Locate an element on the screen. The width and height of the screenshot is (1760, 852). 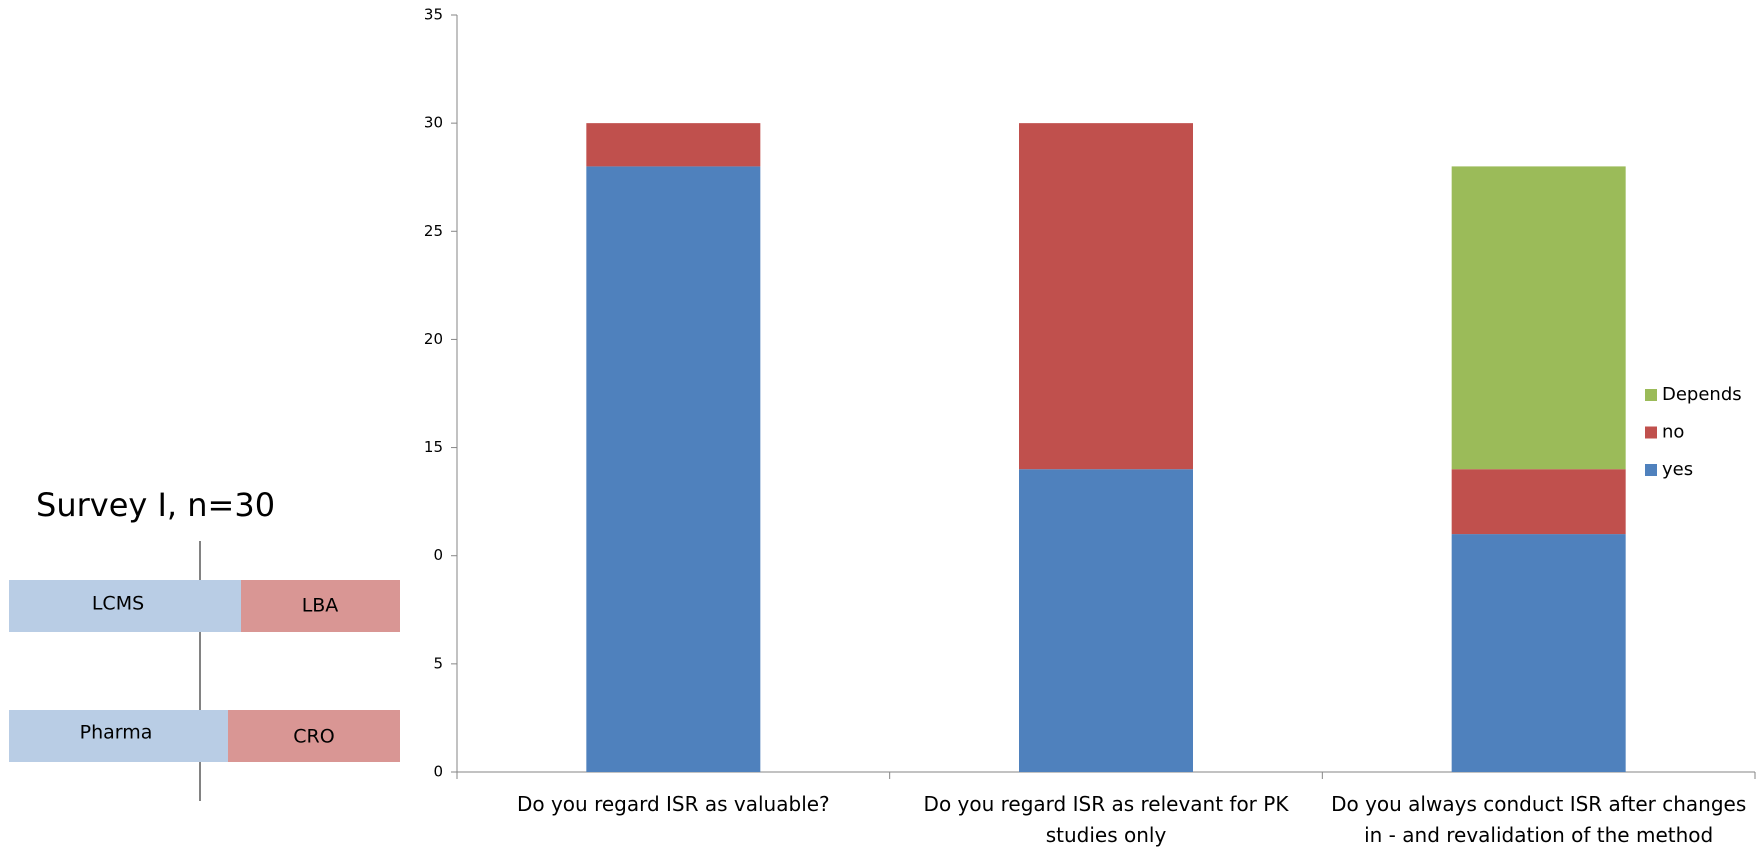
legend-label: no is located at coordinates (1673, 432).